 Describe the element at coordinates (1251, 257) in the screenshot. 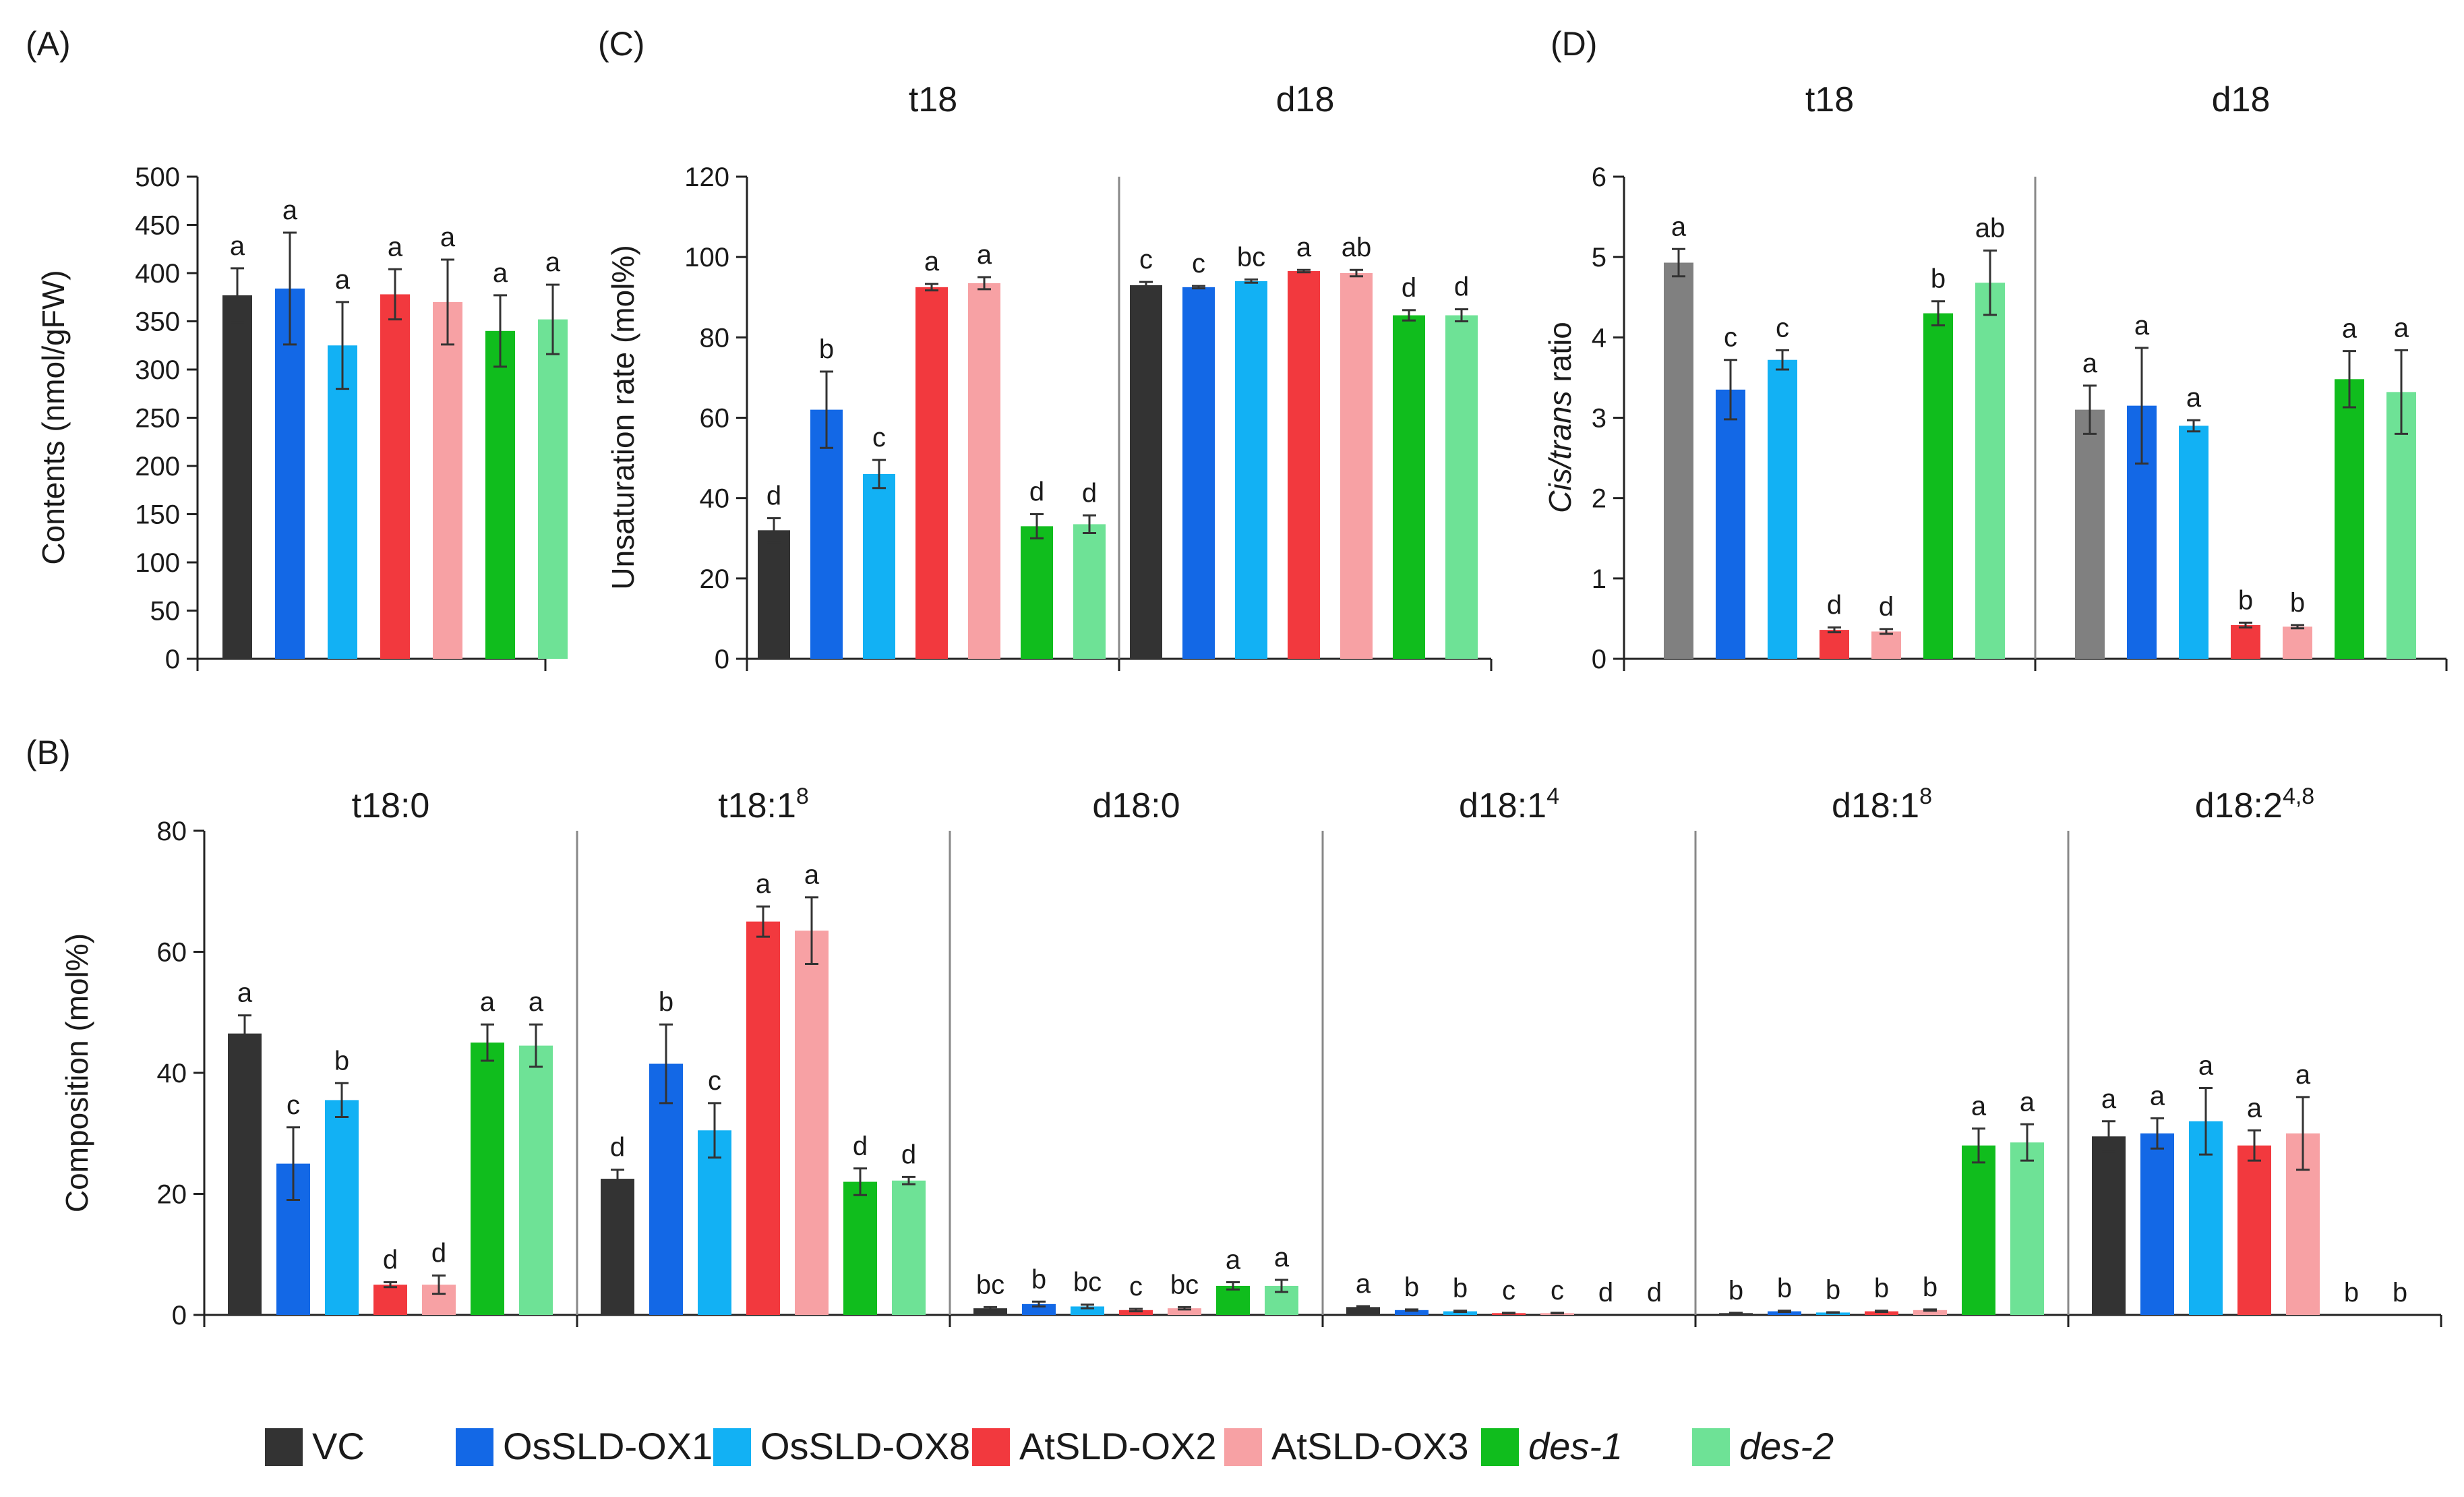

I see `significance-letter: bc` at that location.